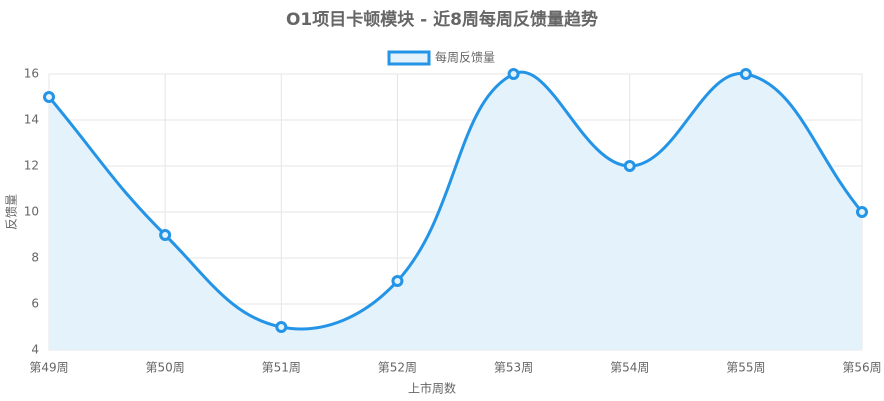  Describe the element at coordinates (281, 368) in the screenshot. I see `x-tick-label: 第51周` at that location.